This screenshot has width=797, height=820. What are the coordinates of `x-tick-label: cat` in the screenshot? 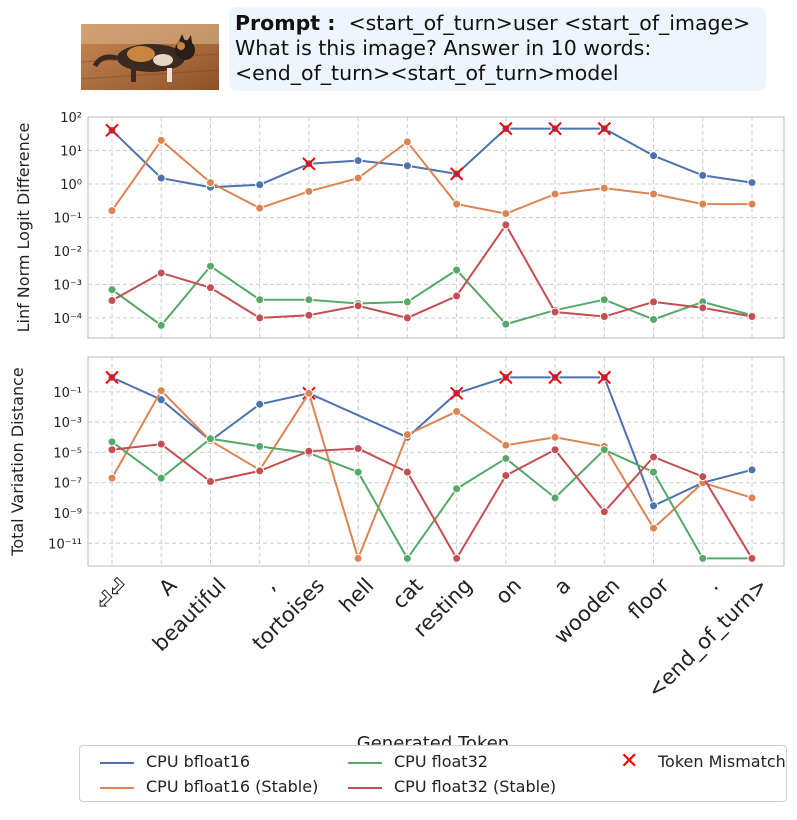 It's located at (408, 593).